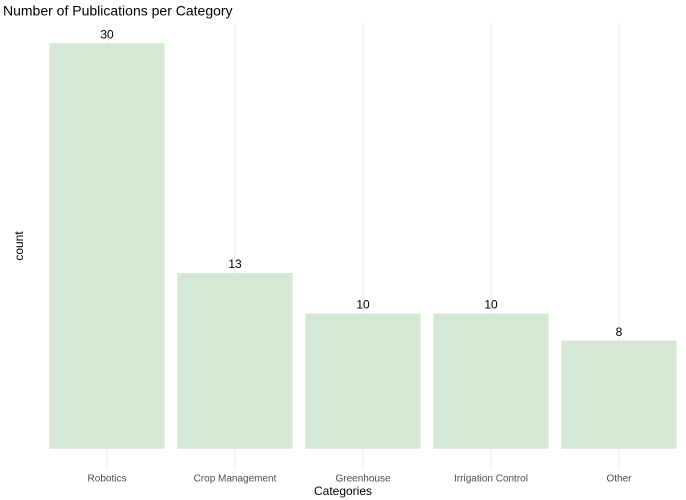 The height and width of the screenshot is (500, 686). Describe the element at coordinates (235, 264) in the screenshot. I see `data-label: 13` at that location.